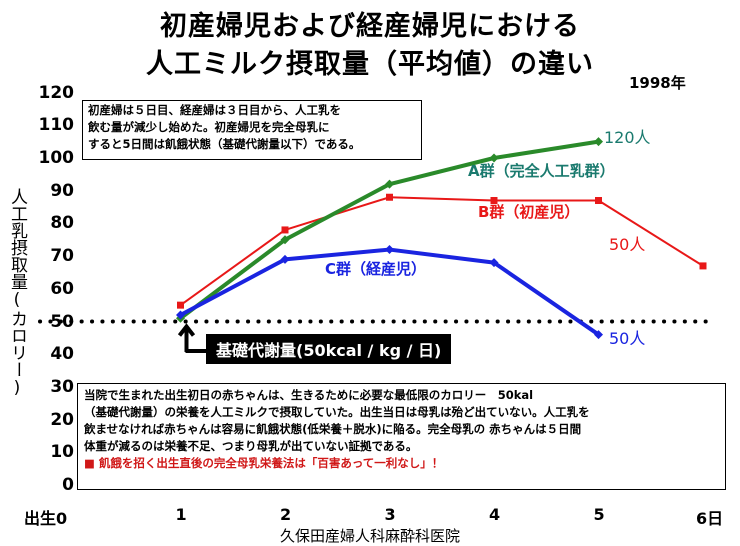 This screenshot has width=740, height=546. Describe the element at coordinates (627, 244) in the screenshot. I see `series-b-count: 50人` at that location.